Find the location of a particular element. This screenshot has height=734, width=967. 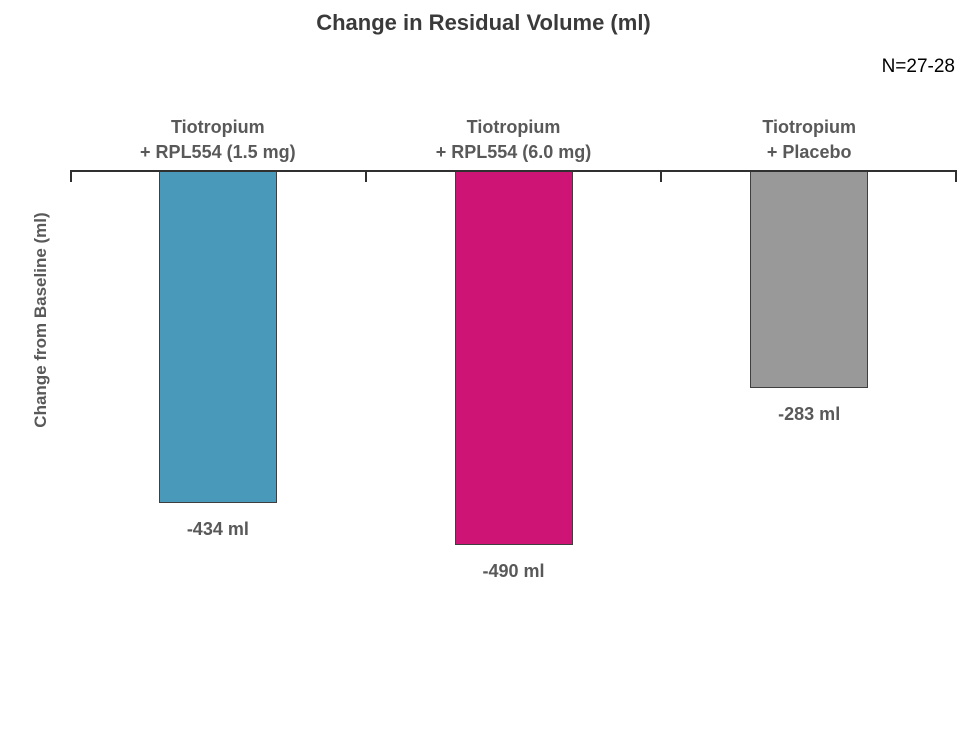

bar-tiotropium-rpl554-6-0mg is located at coordinates (513, 358).